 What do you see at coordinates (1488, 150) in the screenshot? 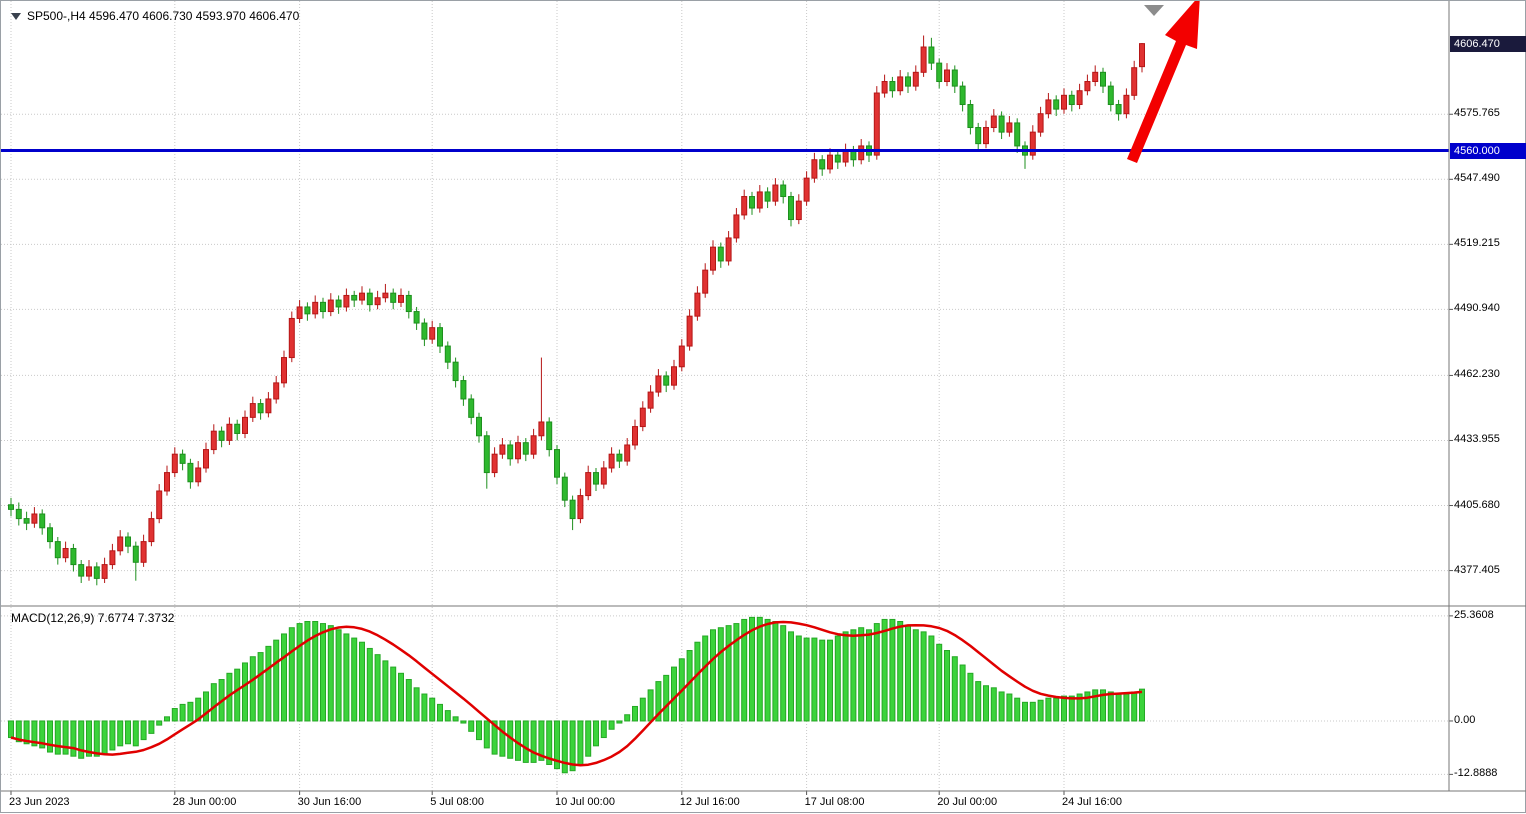
I see `hline-price-badge: 4560.000` at bounding box center [1488, 150].